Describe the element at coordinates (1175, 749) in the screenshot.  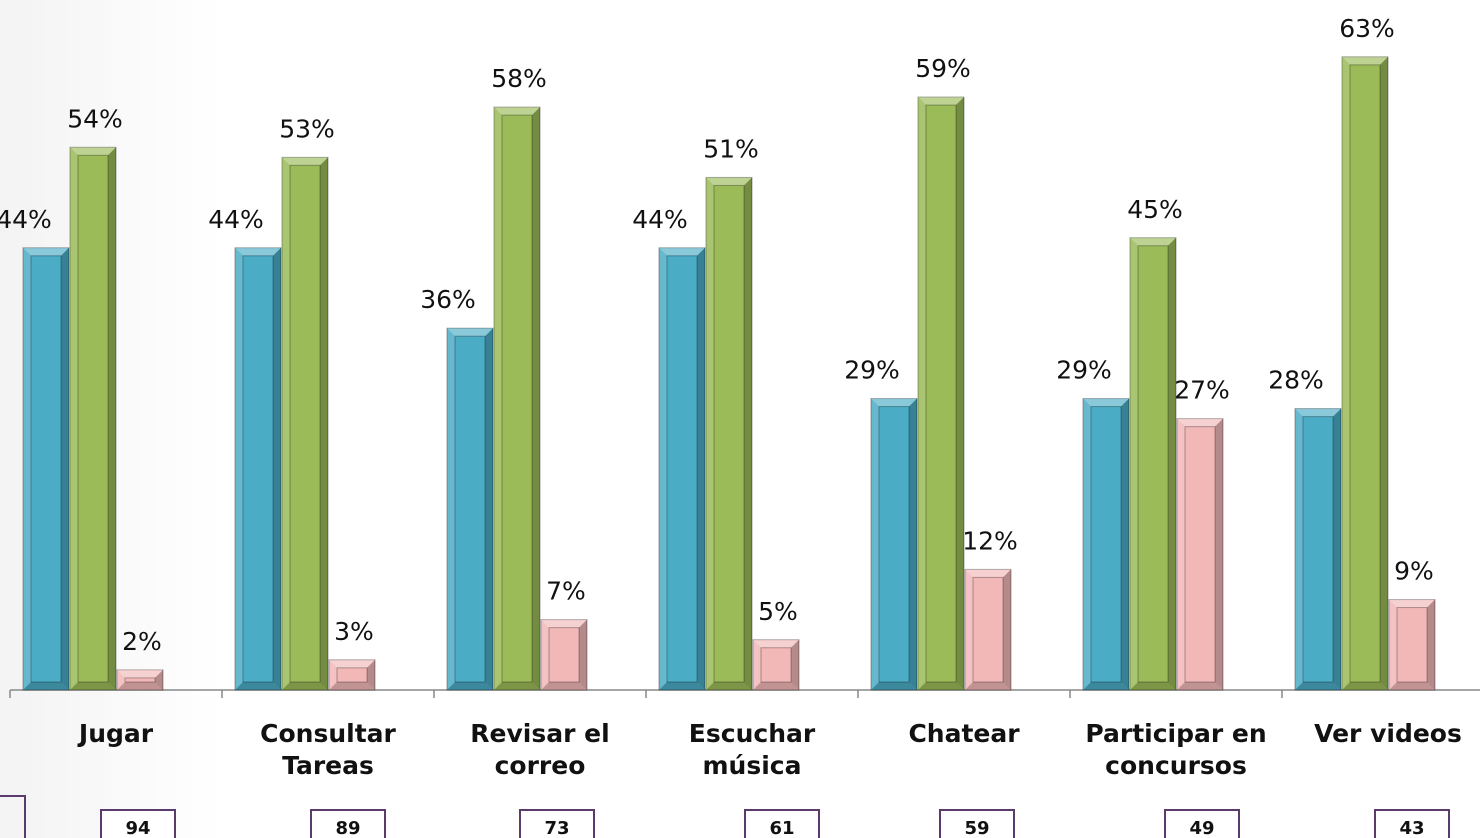
I see `x-tick-label: Participar en concursos` at that location.